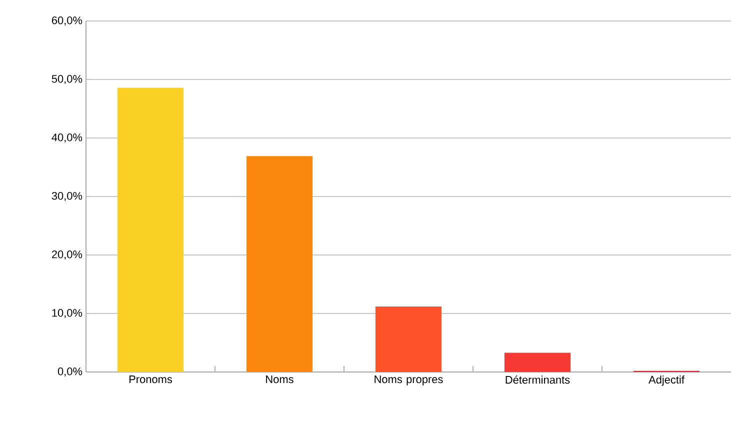  Describe the element at coordinates (67, 255) in the screenshot. I see `y-tick-label: 20,0%` at that location.